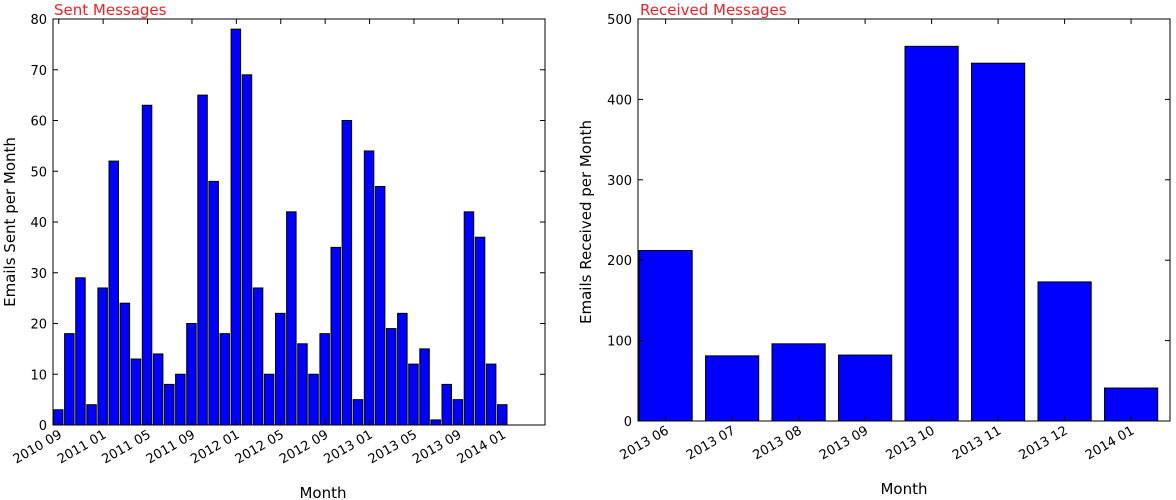 This screenshot has height=500, width=1176. What do you see at coordinates (393, 447) in the screenshot?
I see `sent-xtick-label: 2013 05` at bounding box center [393, 447].